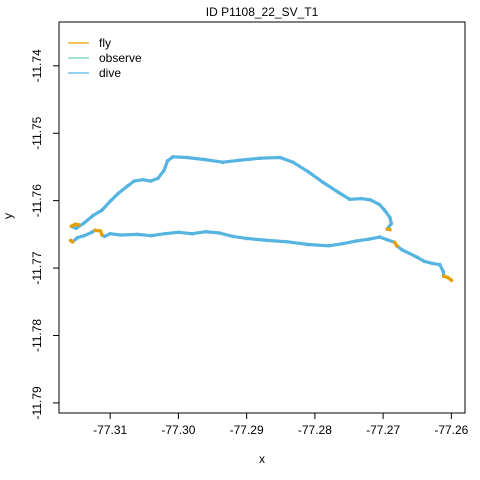 The image size is (480, 480). What do you see at coordinates (37, 335) in the screenshot?
I see `y-tick-label: -11.78` at bounding box center [37, 335].